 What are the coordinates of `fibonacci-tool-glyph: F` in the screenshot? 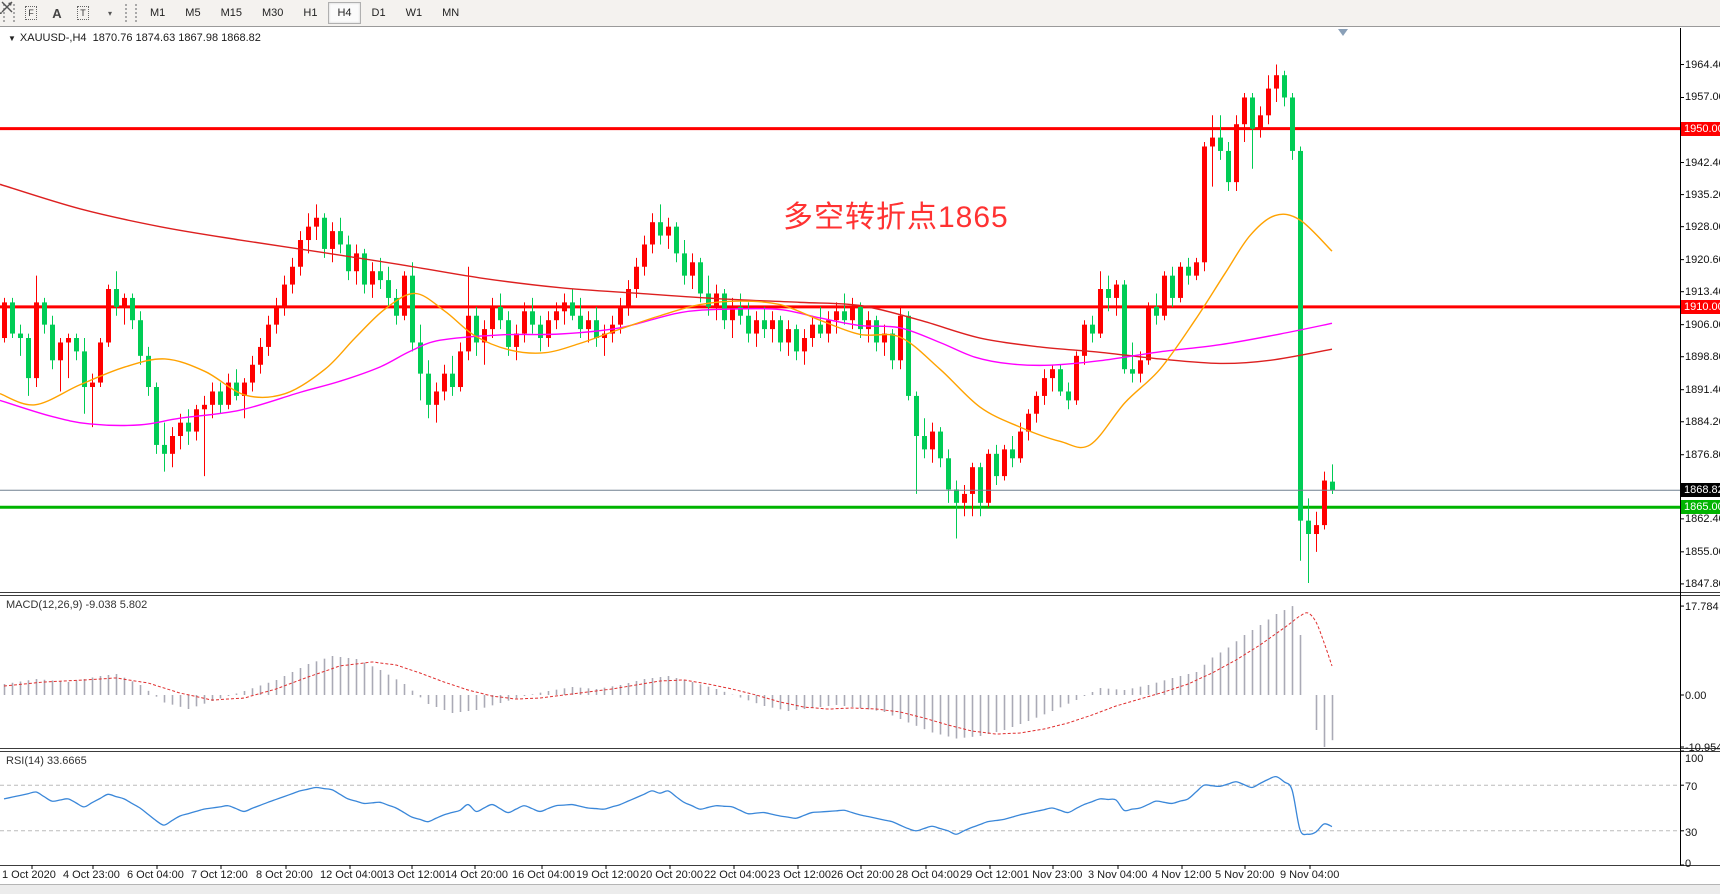 It's located at (31, 13).